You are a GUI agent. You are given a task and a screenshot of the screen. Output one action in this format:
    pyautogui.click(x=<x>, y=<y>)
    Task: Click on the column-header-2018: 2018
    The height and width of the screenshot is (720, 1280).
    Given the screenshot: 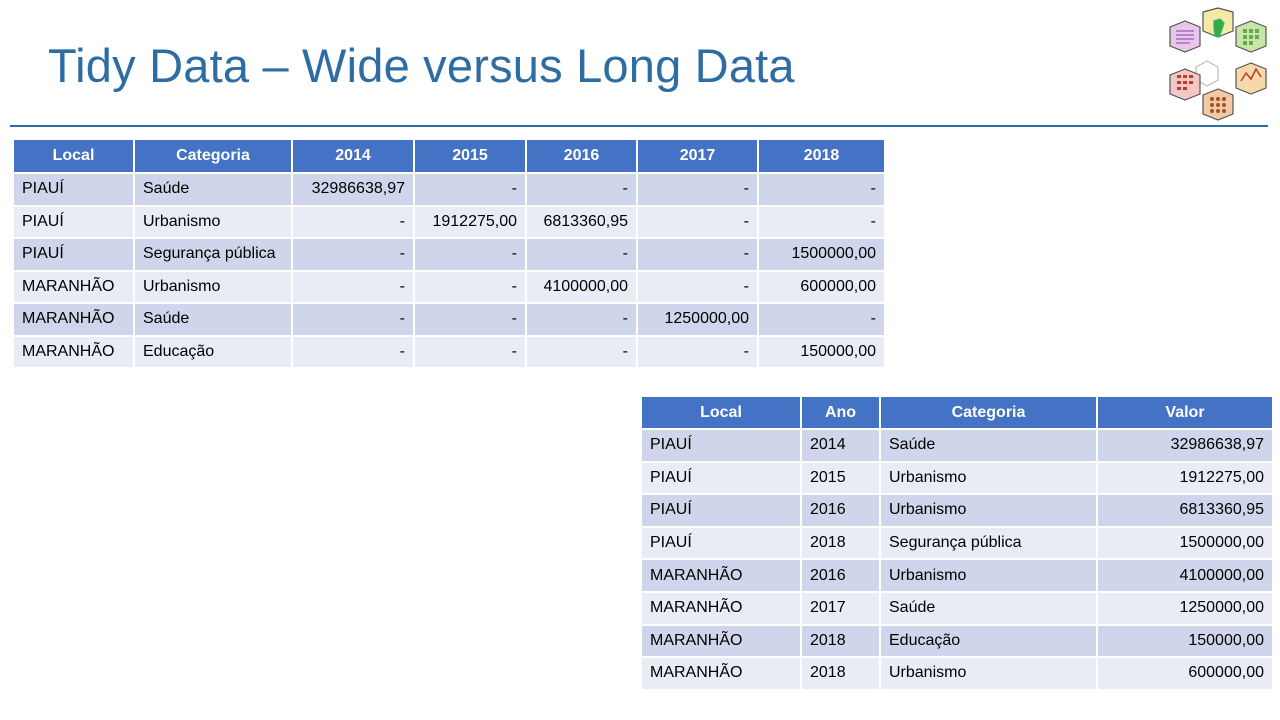 What is the action you would take?
    pyautogui.click(x=821, y=156)
    